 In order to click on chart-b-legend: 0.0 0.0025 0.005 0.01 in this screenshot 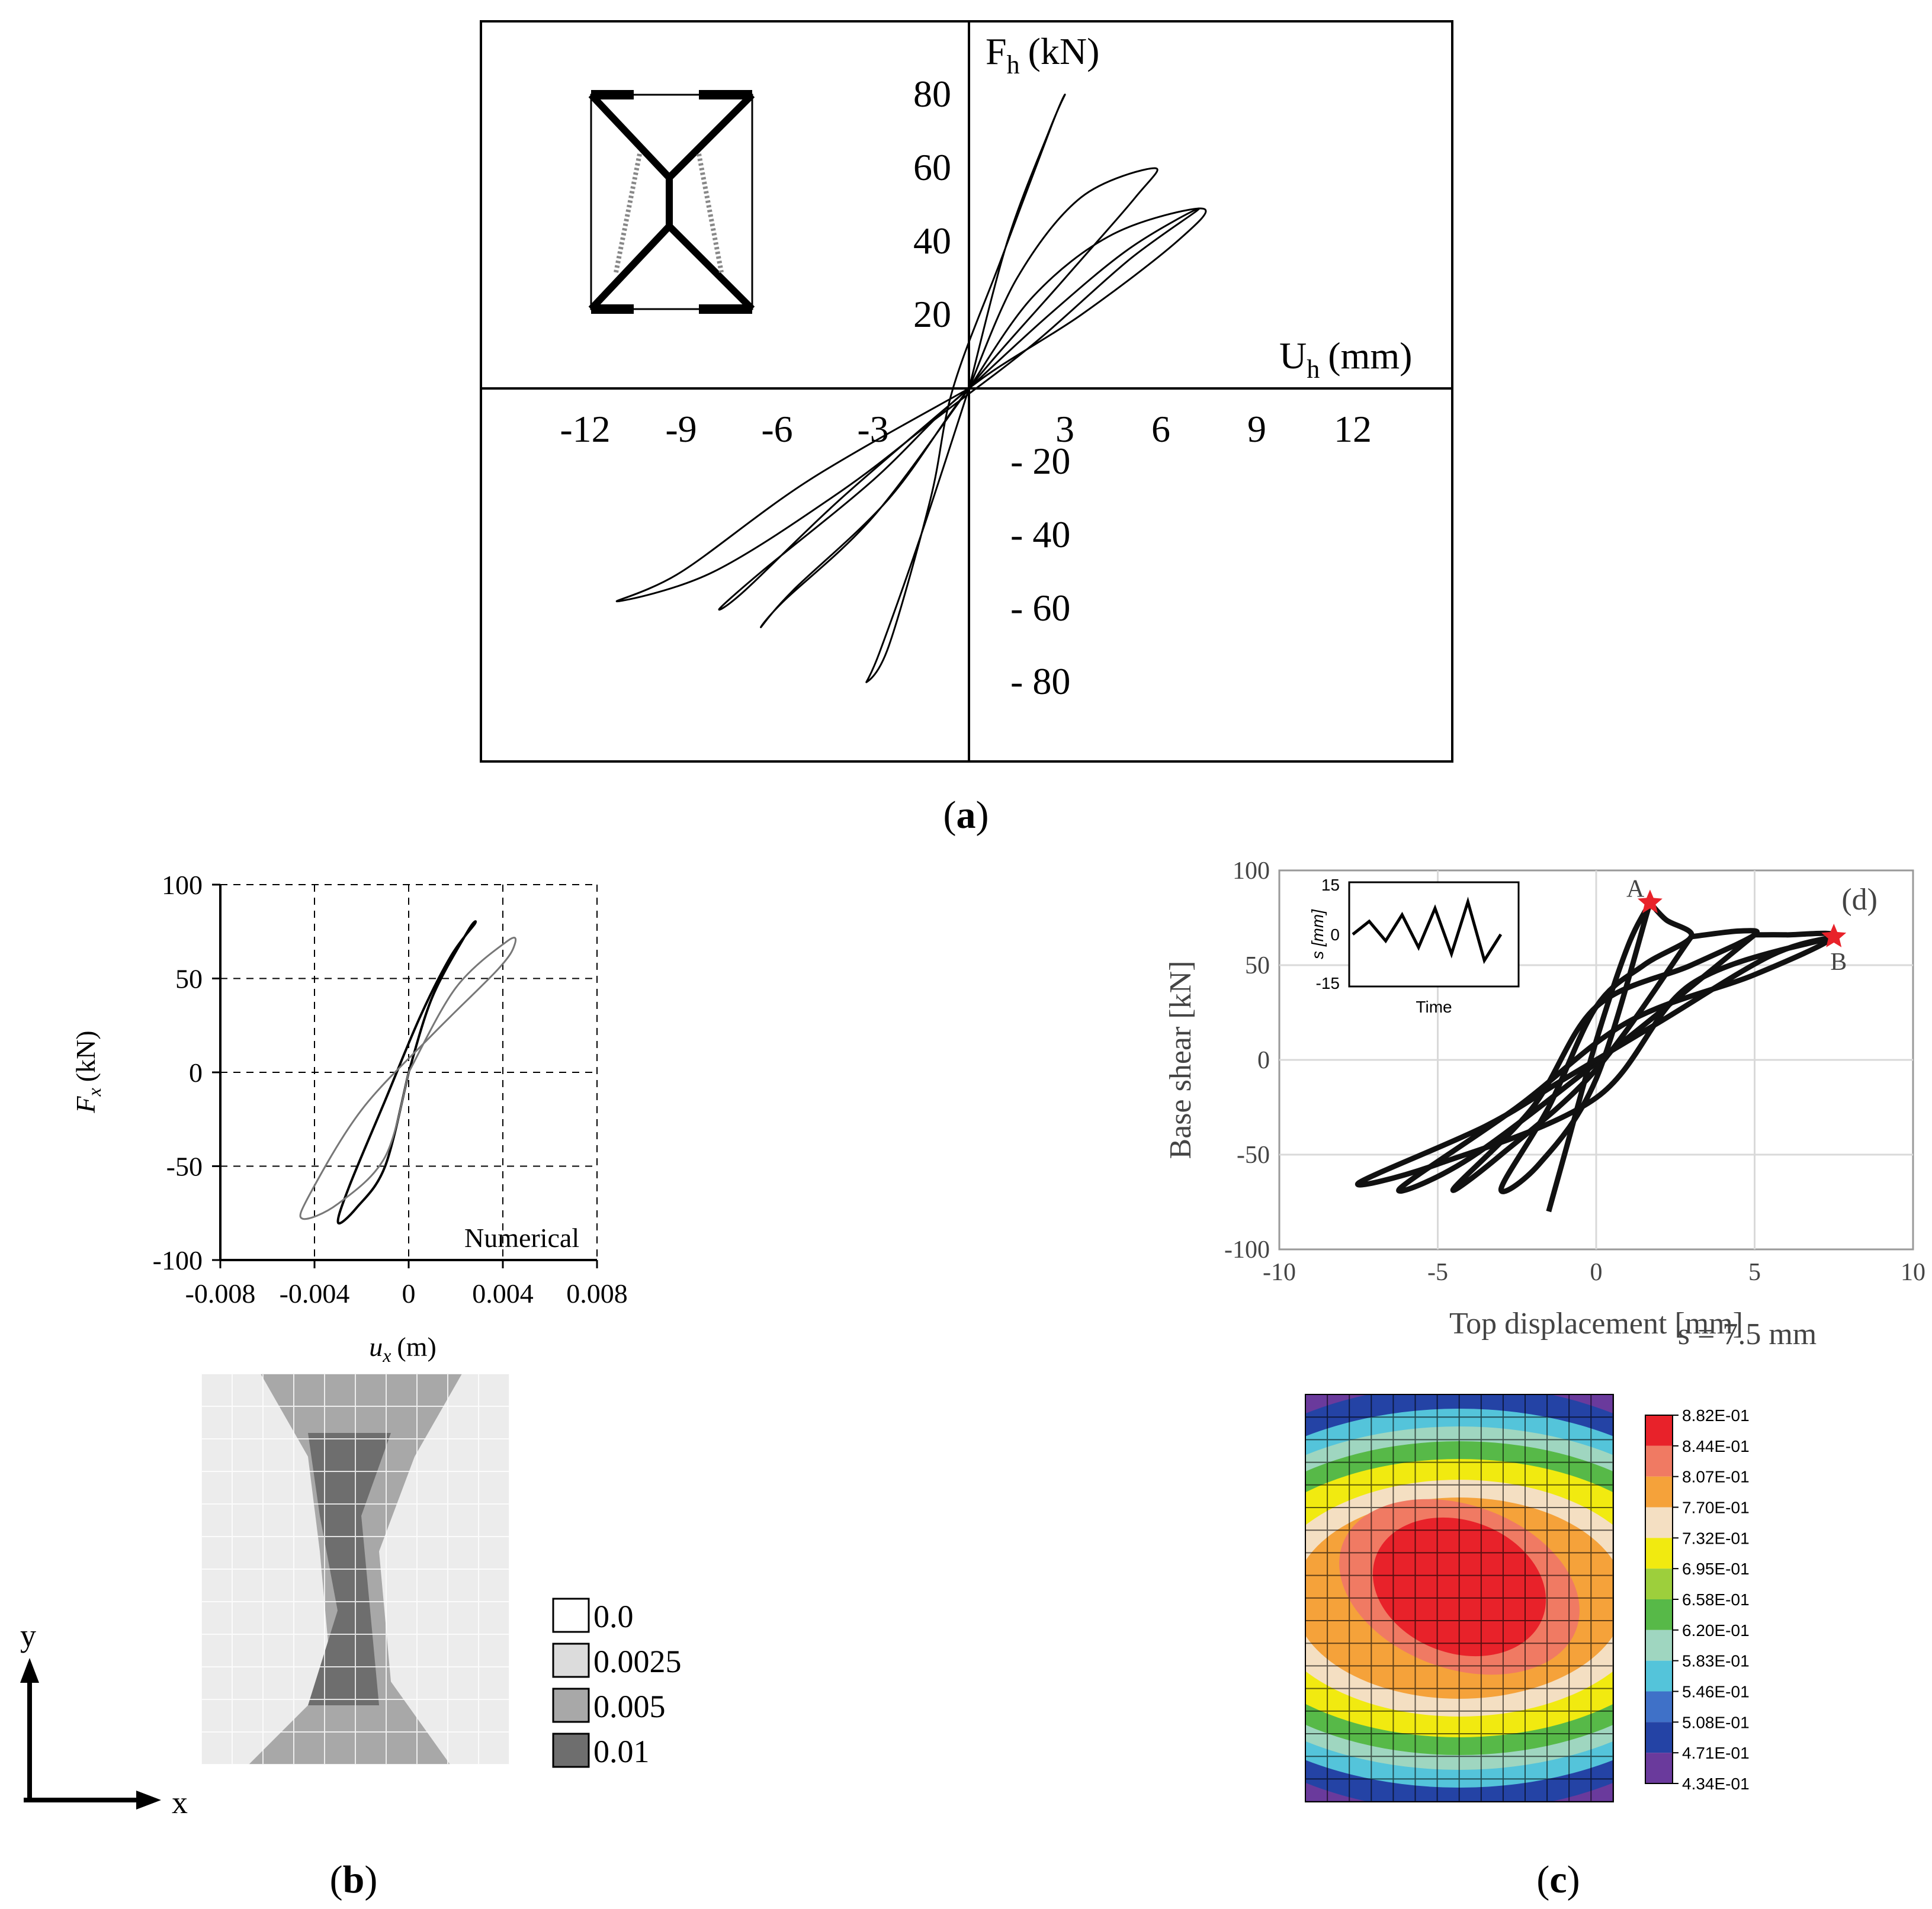, I will do `click(617, 1684)`.